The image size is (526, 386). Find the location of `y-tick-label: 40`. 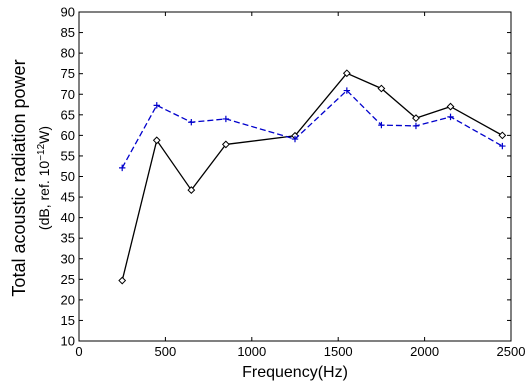

y-tick-label: 40 is located at coordinates (68, 217).